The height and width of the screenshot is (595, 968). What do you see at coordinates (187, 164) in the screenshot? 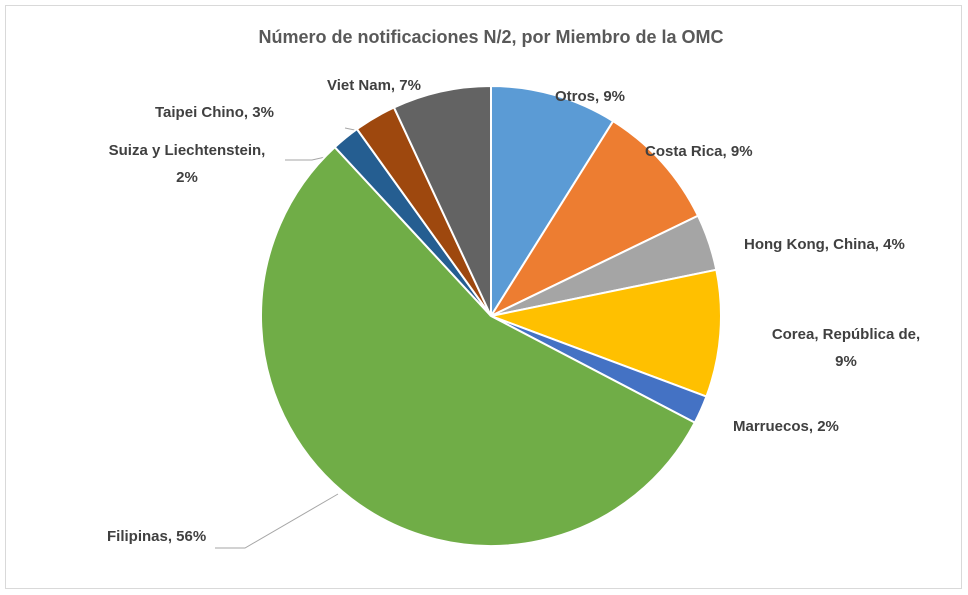
I see `data-label: Suiza y Liechtenstein, 2%` at bounding box center [187, 164].